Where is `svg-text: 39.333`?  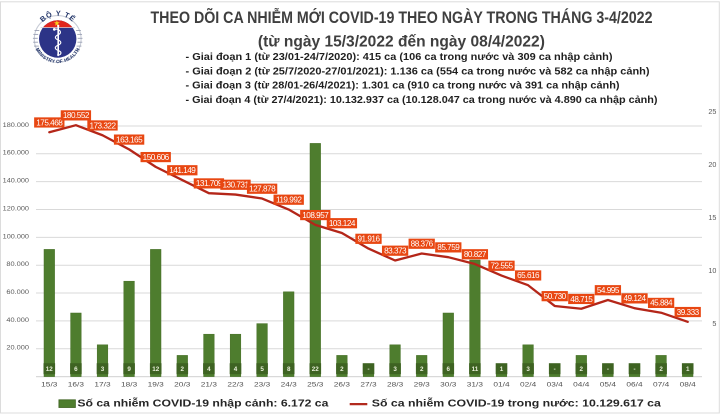 svg-text: 39.333 is located at coordinates (688, 312).